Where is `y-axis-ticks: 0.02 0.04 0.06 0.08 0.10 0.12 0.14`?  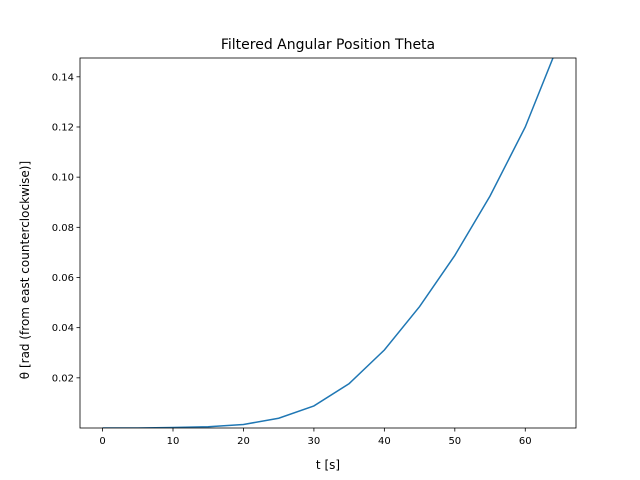 y-axis-ticks: 0.02 0.04 0.06 0.08 0.10 0.12 0.14 is located at coordinates (66, 228).